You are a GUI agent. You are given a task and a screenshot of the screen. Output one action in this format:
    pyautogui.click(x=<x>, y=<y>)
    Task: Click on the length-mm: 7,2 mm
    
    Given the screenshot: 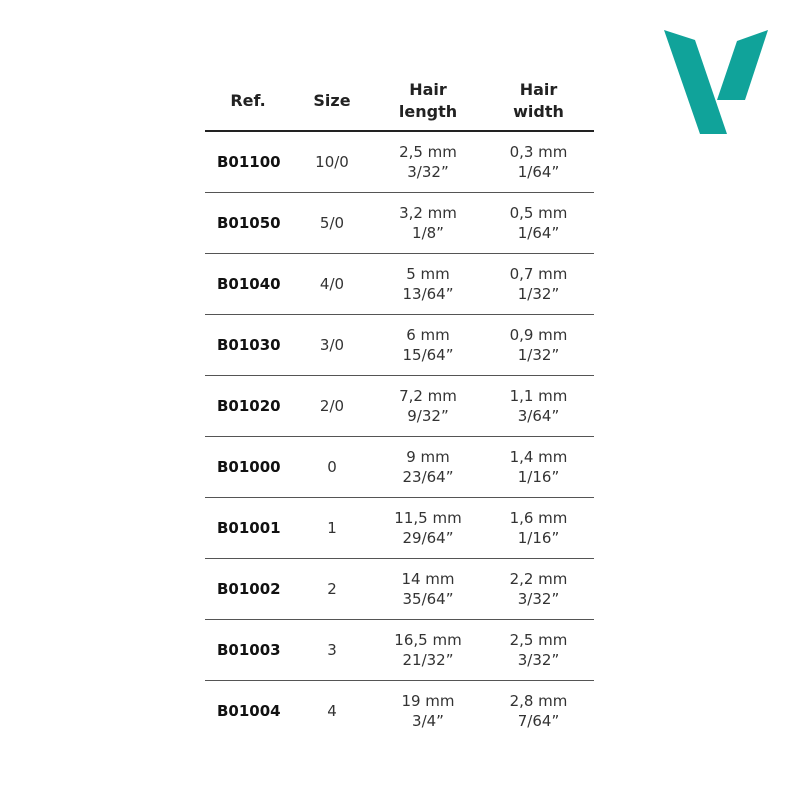 What is the action you would take?
    pyautogui.click(x=428, y=395)
    